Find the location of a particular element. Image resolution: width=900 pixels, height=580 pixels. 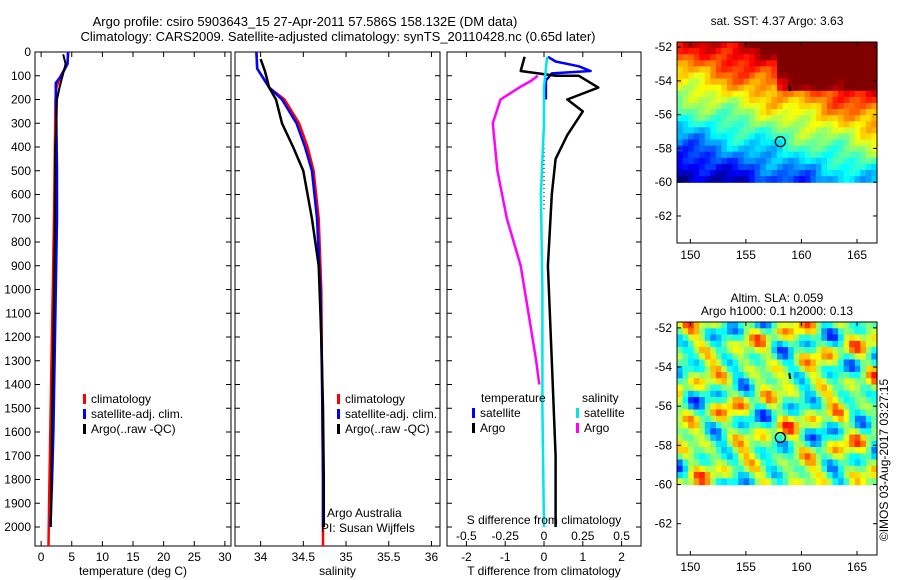

sla-map-lat-label: -62 is located at coordinates (664, 524).